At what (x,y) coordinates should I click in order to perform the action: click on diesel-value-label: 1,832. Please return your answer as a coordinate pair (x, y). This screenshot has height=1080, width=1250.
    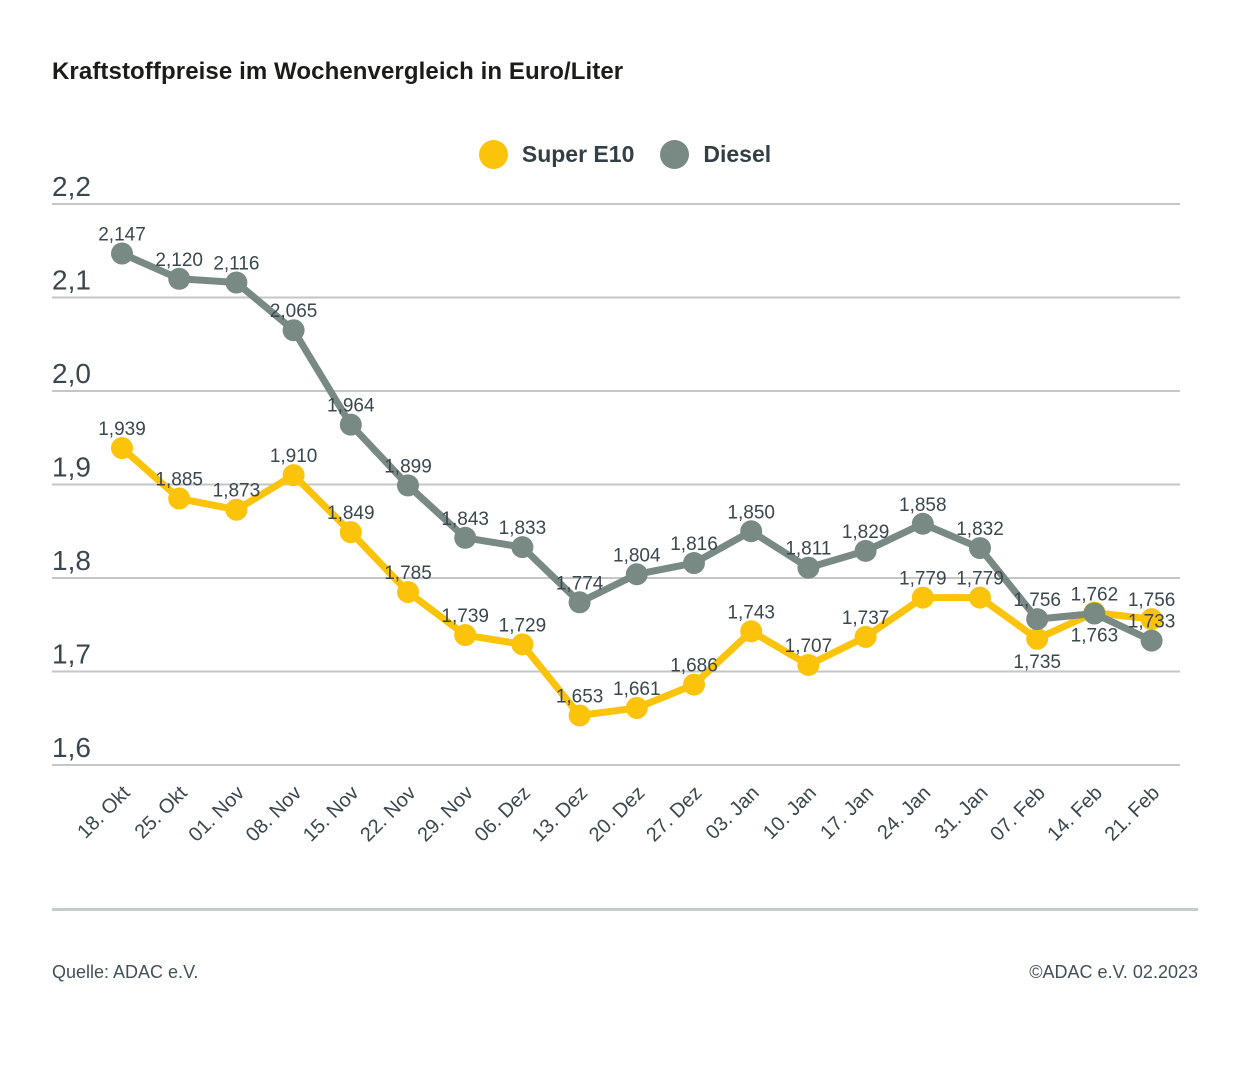
    Looking at the image, I should click on (980, 529).